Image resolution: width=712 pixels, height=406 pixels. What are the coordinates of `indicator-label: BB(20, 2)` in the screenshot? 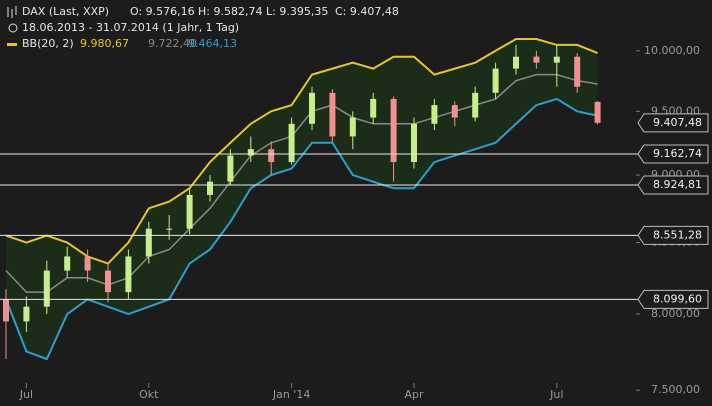 It's located at (48, 43).